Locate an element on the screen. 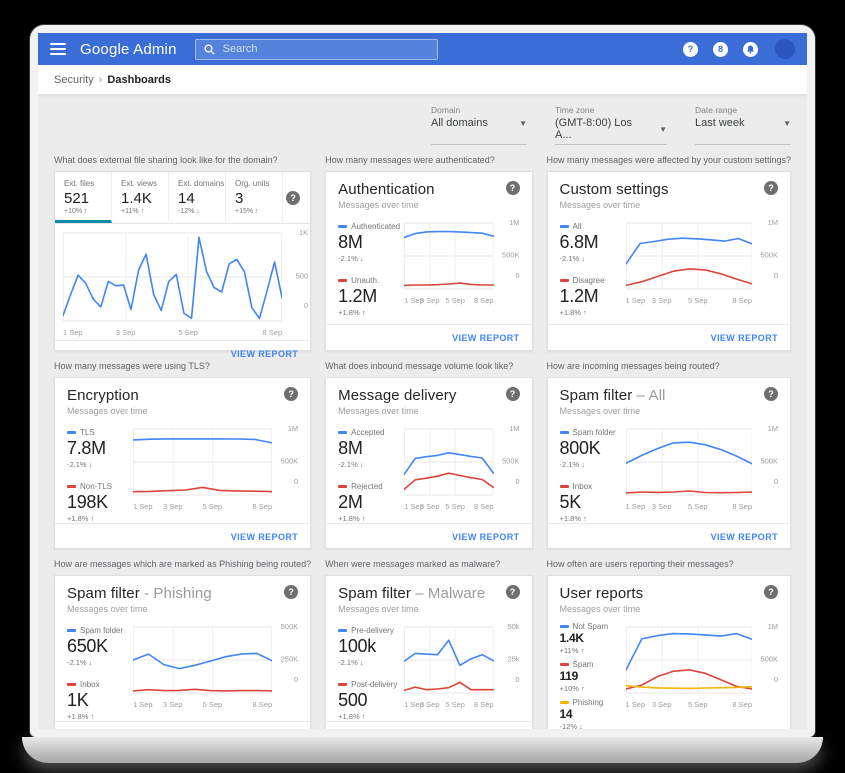 This screenshot has height=773, width=845. menu-icon is located at coordinates (58, 49).